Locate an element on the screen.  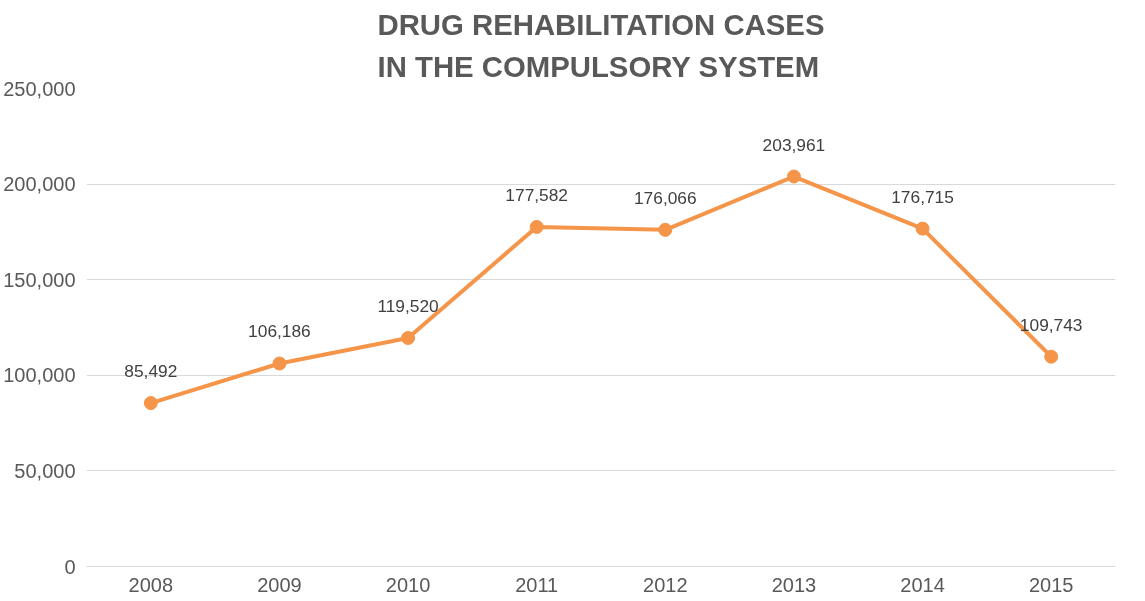
data-label: 106,186 is located at coordinates (279, 331).